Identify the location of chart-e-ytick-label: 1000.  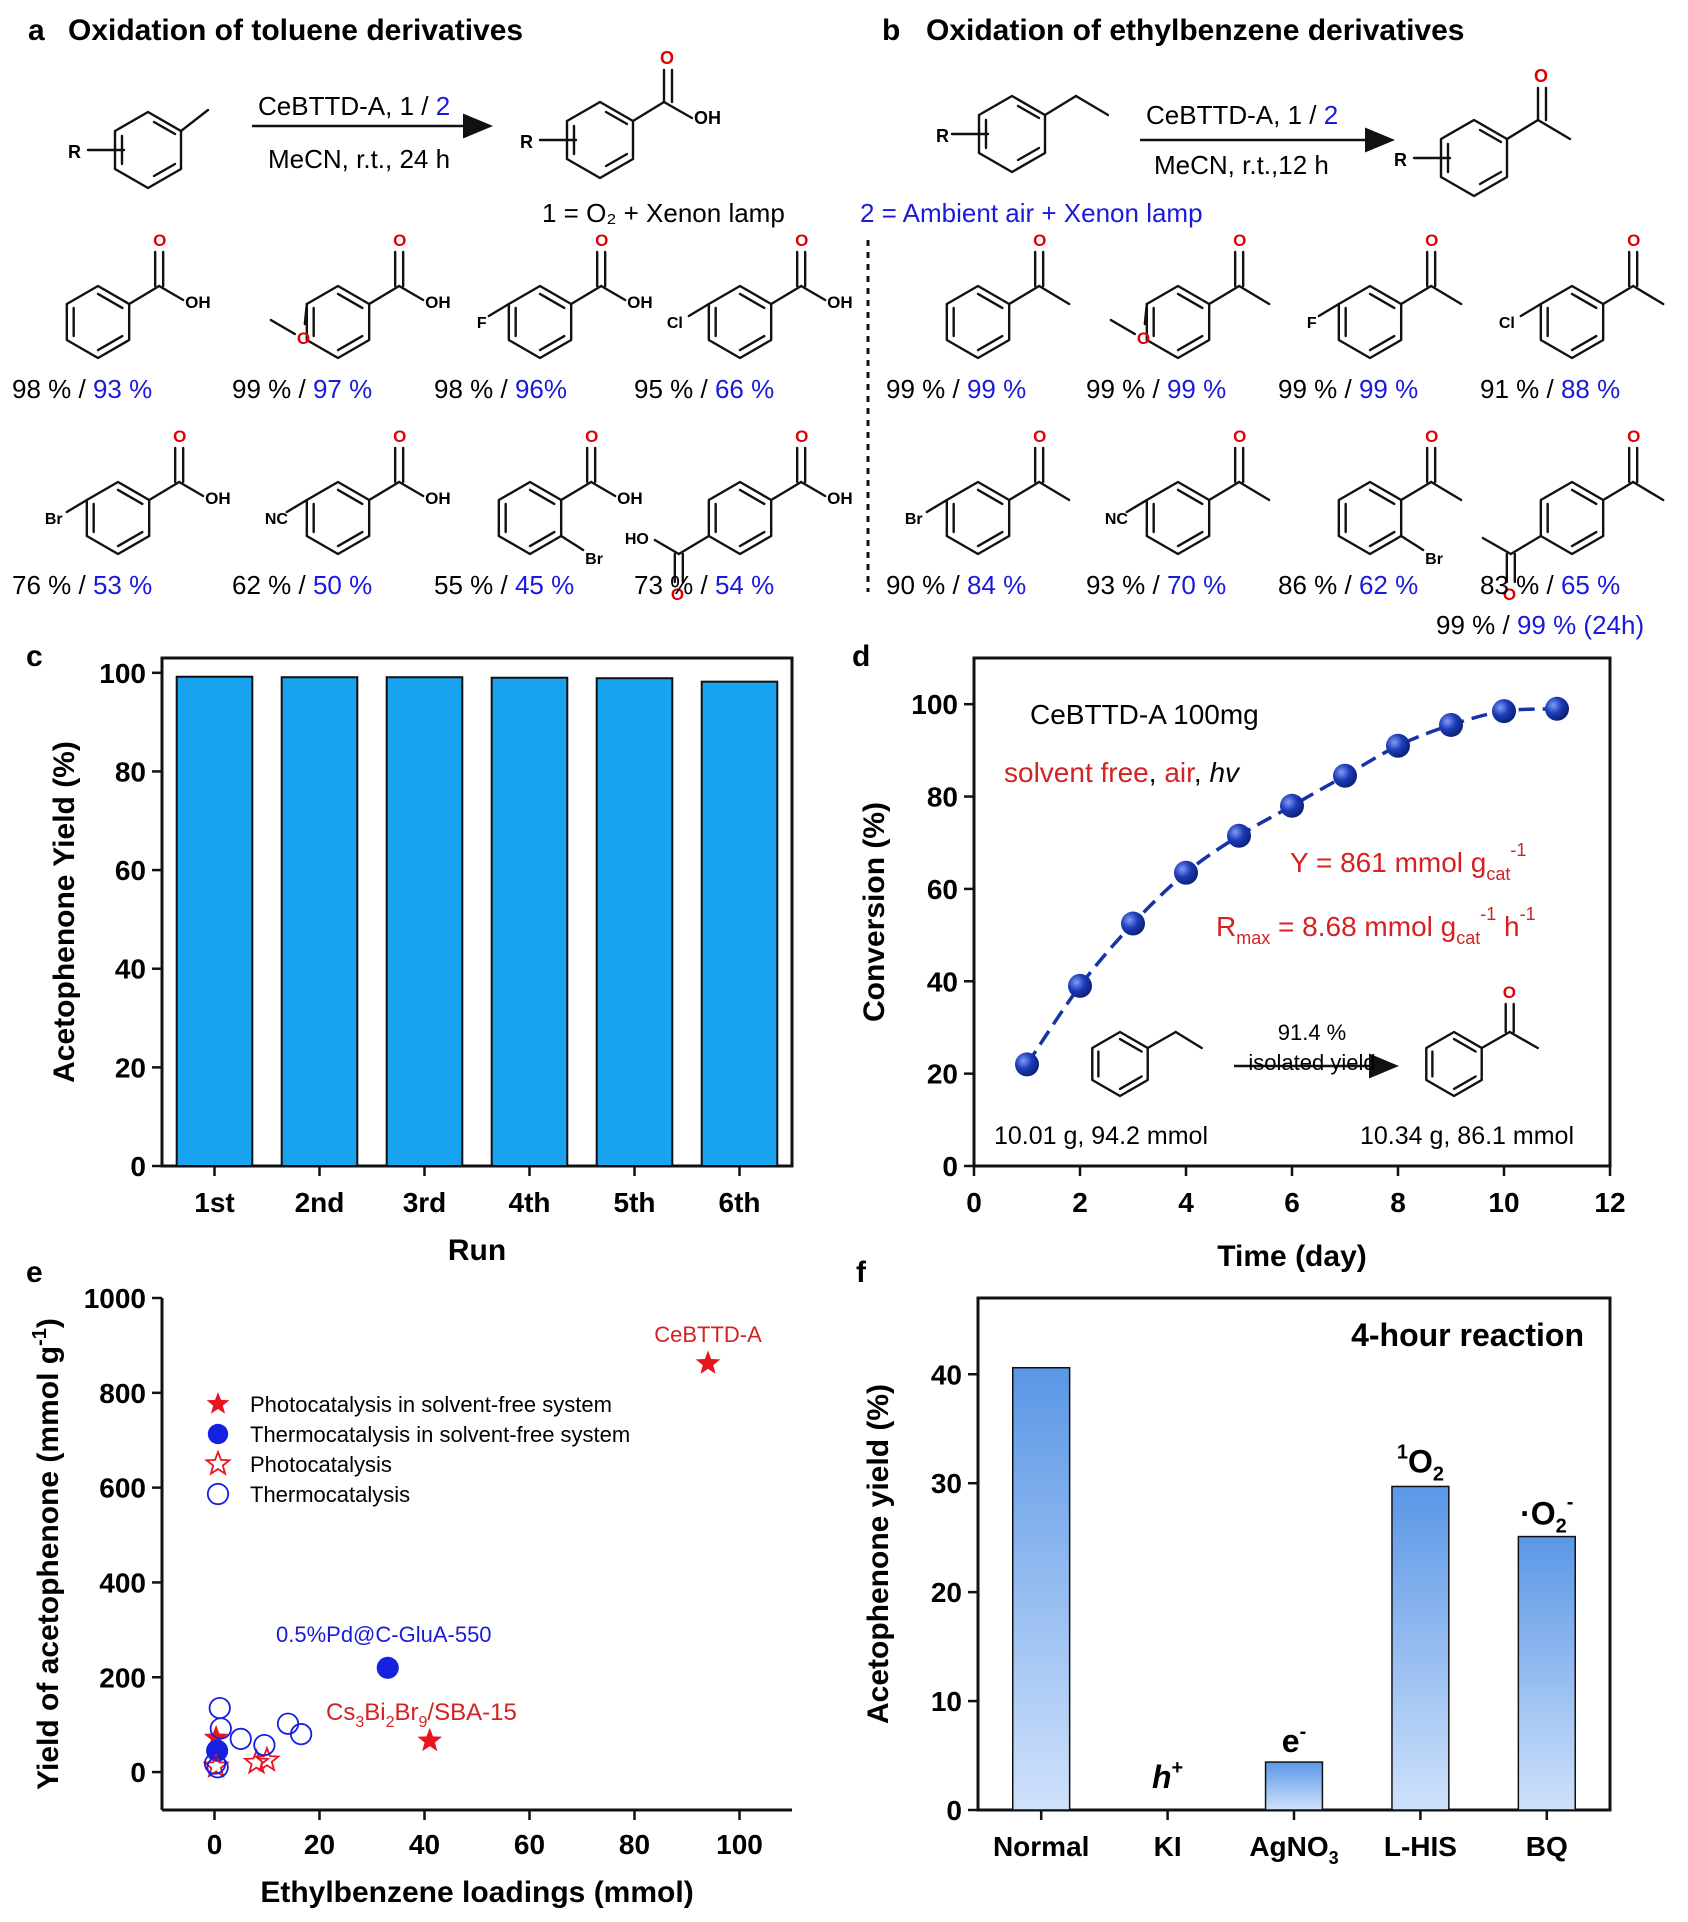
(115, 1298).